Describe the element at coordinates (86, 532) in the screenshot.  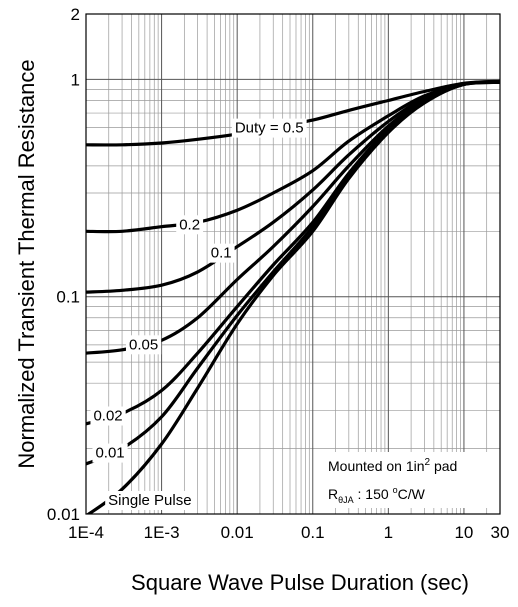
I see `x-tick-label: 1E-4` at that location.